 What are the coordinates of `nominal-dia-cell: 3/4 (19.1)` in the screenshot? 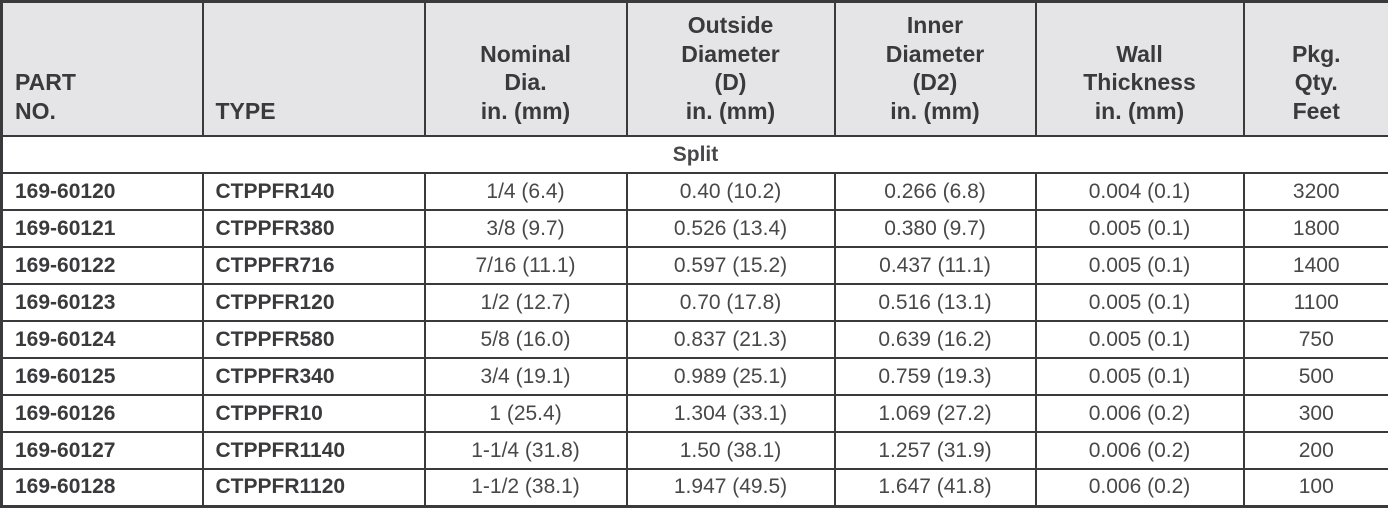 It's located at (525, 377).